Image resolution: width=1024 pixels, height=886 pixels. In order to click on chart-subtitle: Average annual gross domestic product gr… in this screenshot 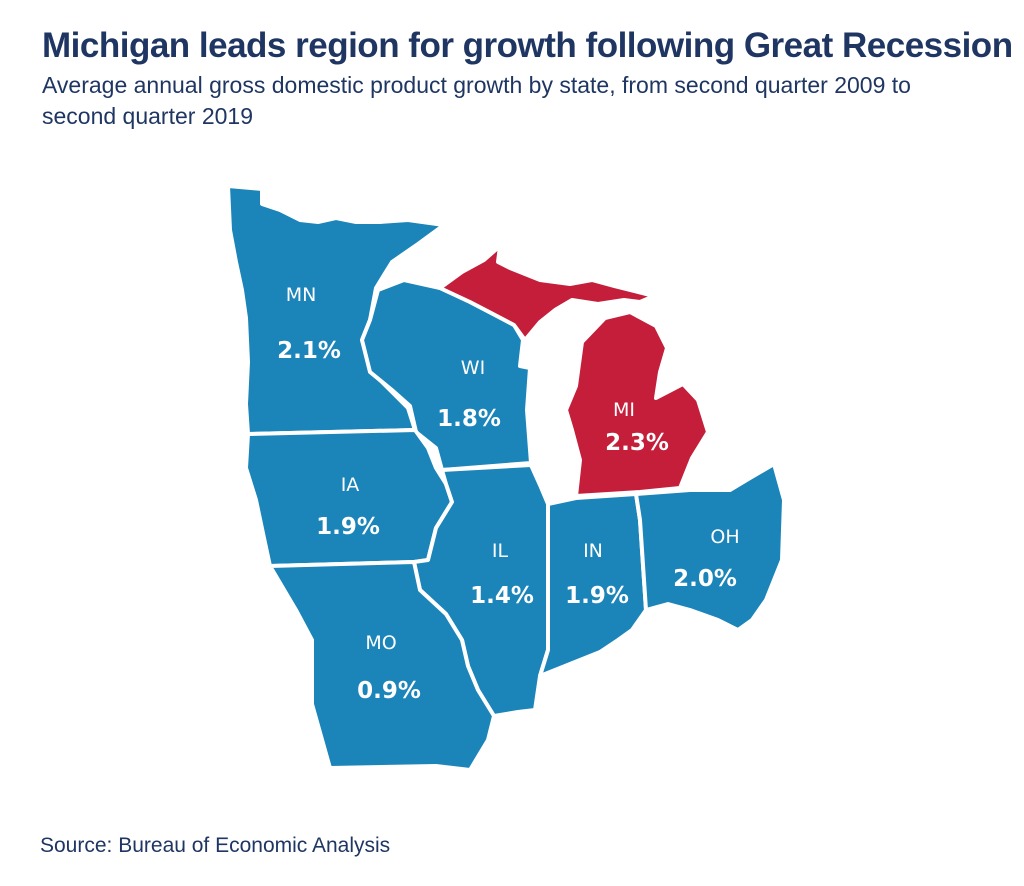, I will do `click(476, 100)`.